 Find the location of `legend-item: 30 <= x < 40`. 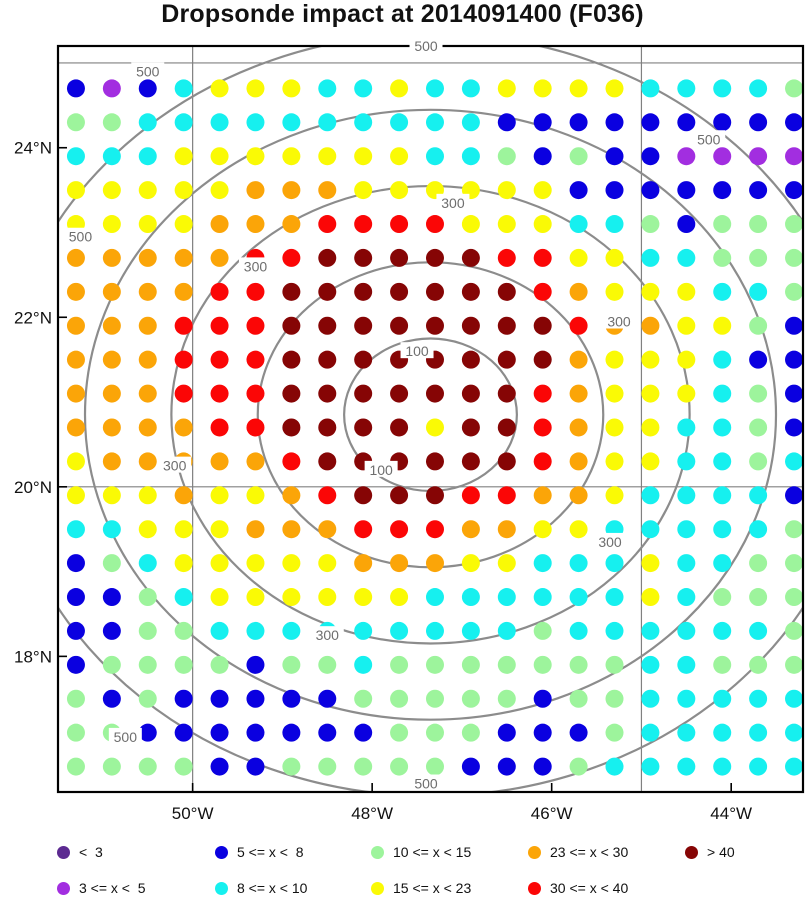

legend-item: 30 <= x < 40 is located at coordinates (578, 888).